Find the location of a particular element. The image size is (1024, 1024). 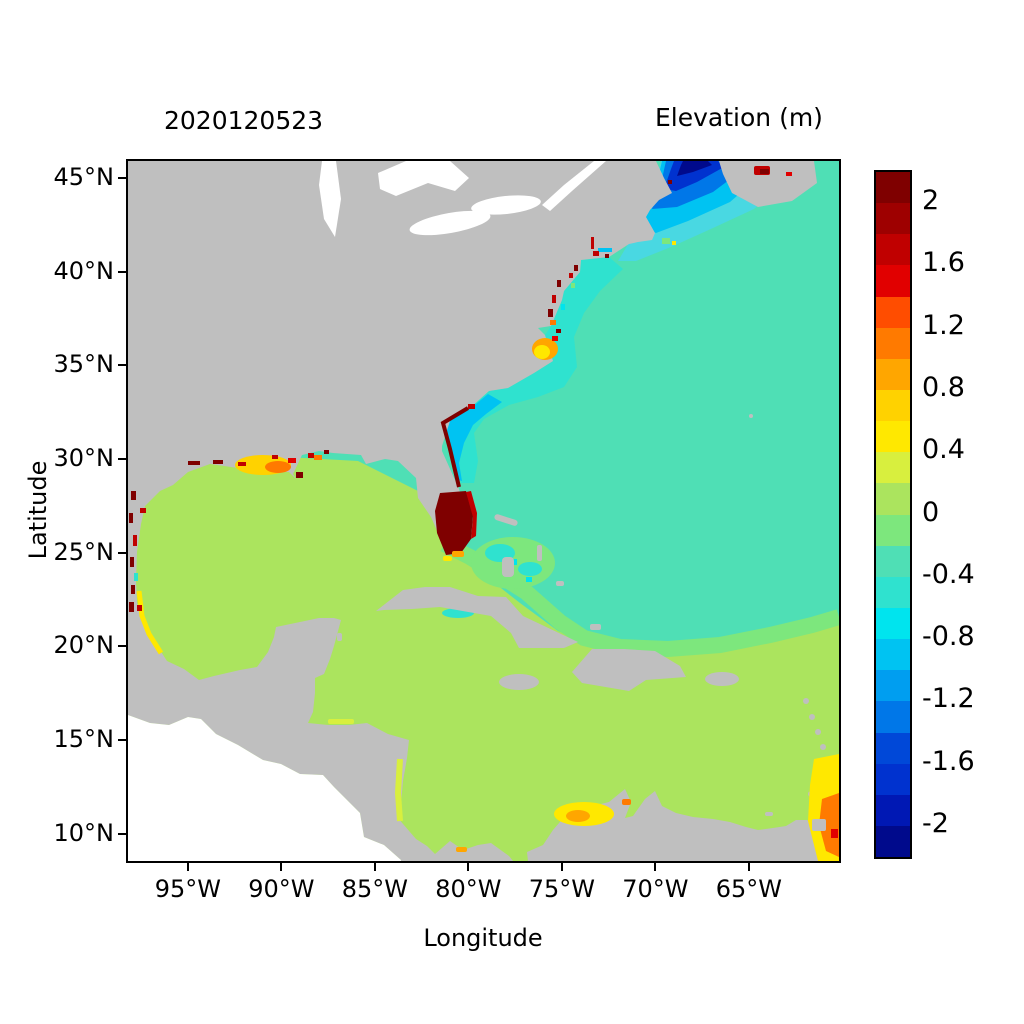

bay-of-fundy-deep is located at coordinates (694, 176).